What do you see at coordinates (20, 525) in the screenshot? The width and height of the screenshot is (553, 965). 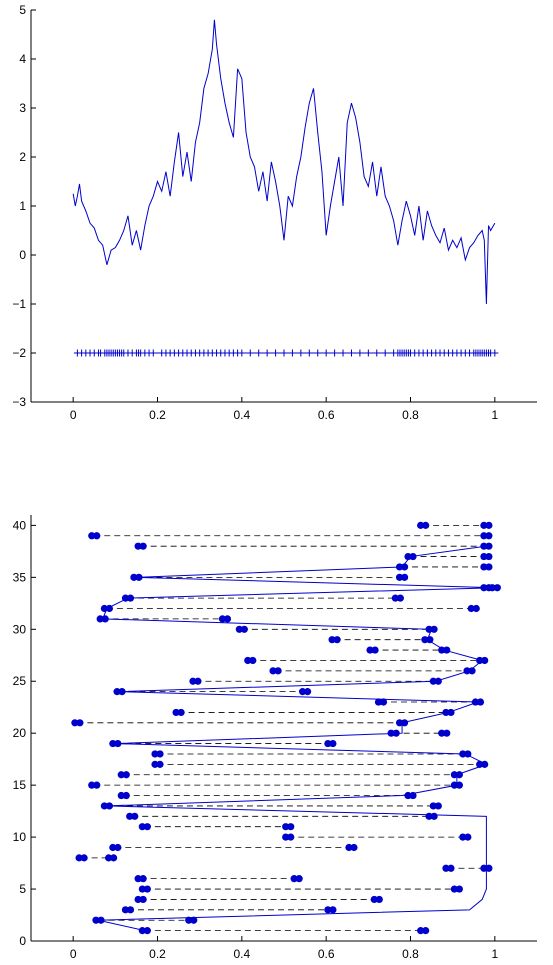 I see `y-tick-label: 40` at bounding box center [20, 525].